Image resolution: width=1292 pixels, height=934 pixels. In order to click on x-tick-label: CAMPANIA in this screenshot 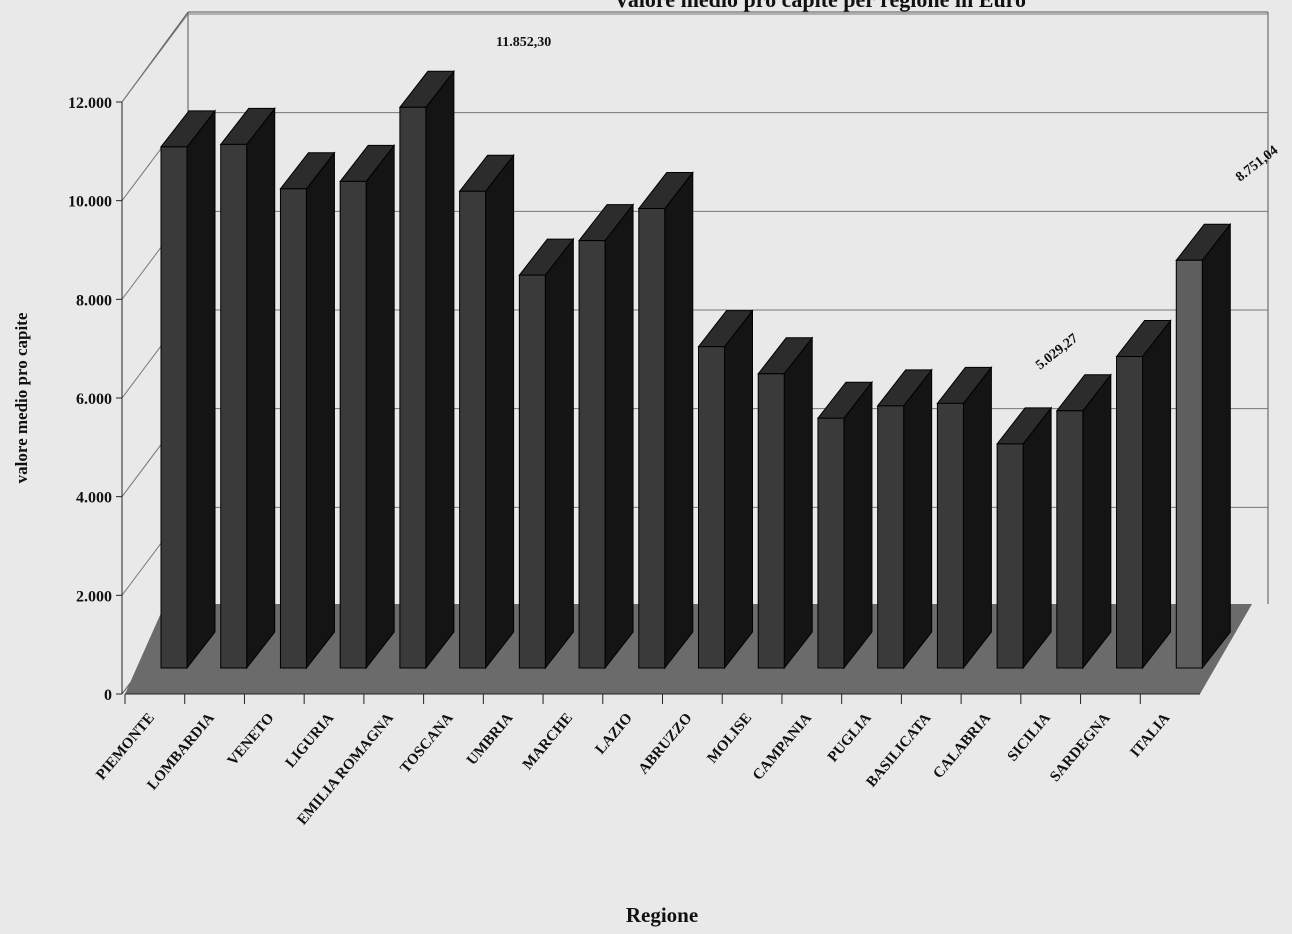, I will do `click(782, 746)`.